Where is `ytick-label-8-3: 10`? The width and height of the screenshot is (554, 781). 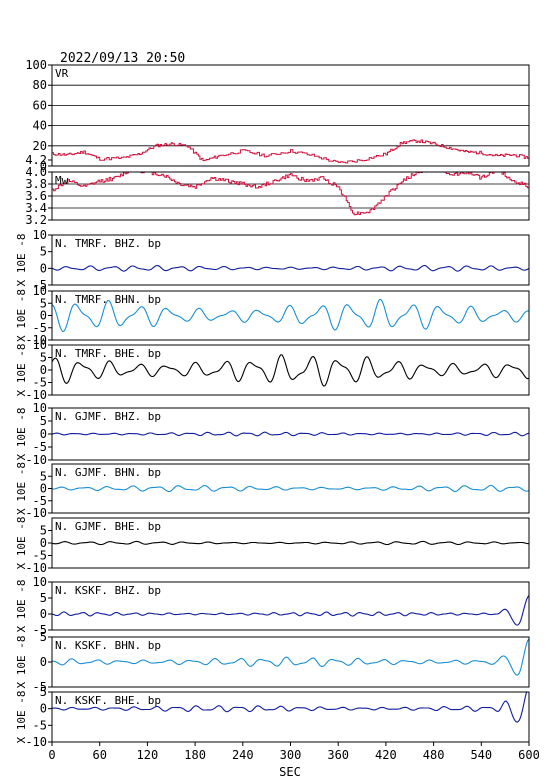
ytick-label-8-3: 10 is located at coordinates (40, 582).